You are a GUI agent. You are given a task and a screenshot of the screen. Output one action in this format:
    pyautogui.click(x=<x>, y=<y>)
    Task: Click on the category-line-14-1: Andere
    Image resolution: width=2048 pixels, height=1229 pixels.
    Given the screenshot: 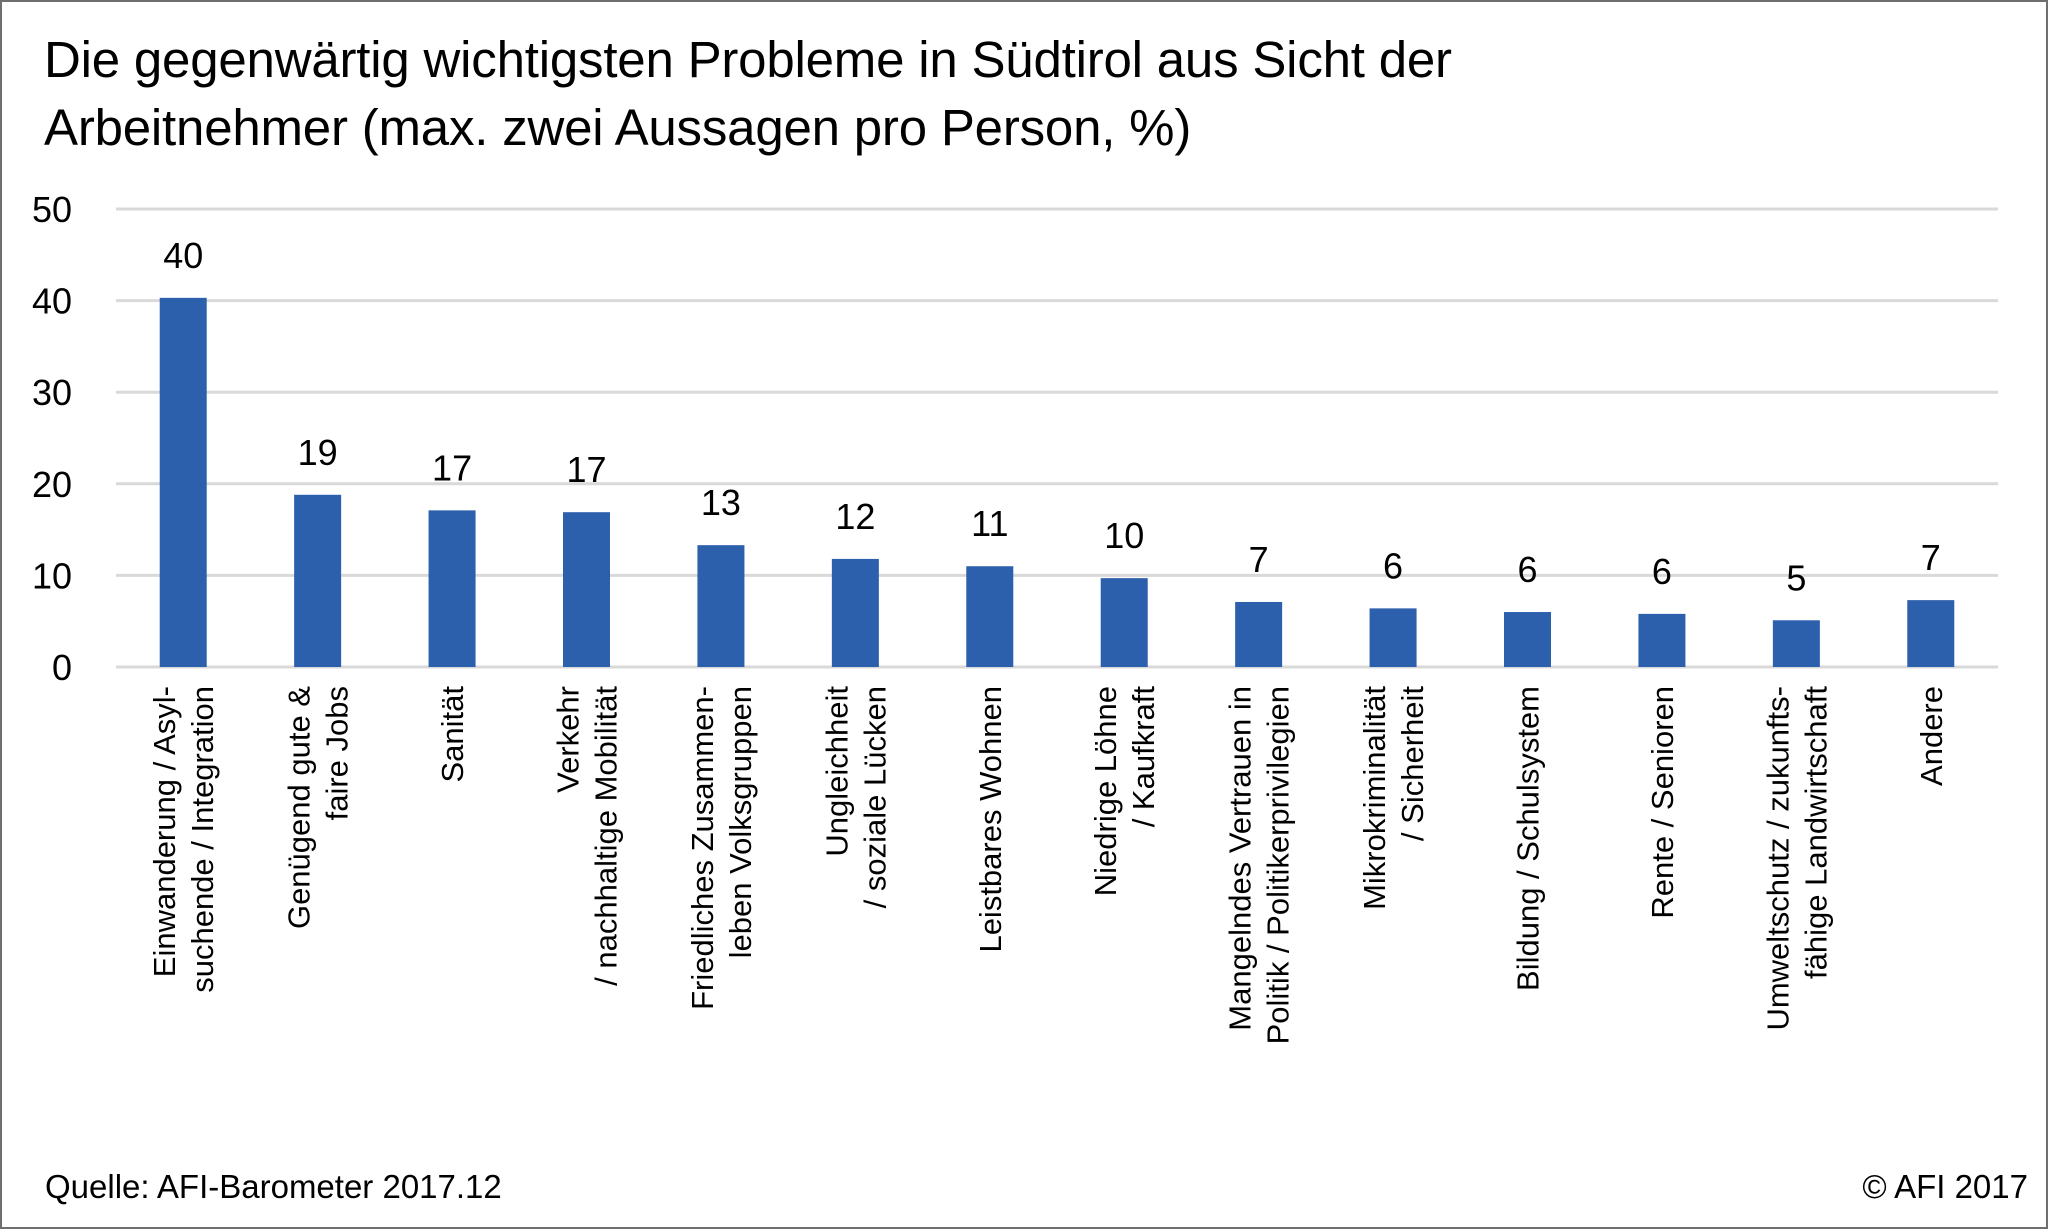 What is the action you would take?
    pyautogui.click(x=1931, y=736)
    